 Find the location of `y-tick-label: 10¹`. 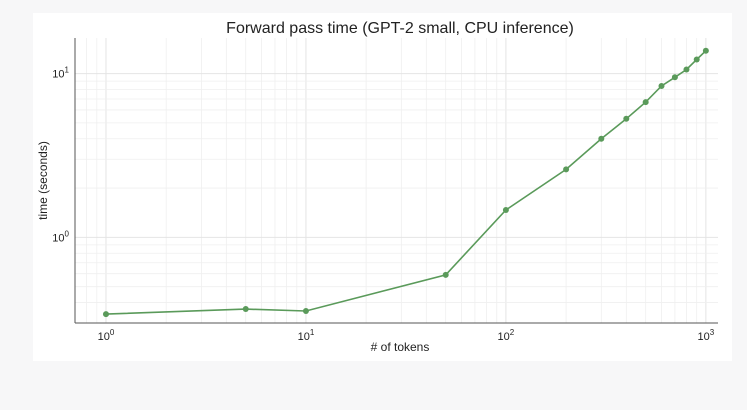

y-tick-label: 10¹ is located at coordinates (60, 73).